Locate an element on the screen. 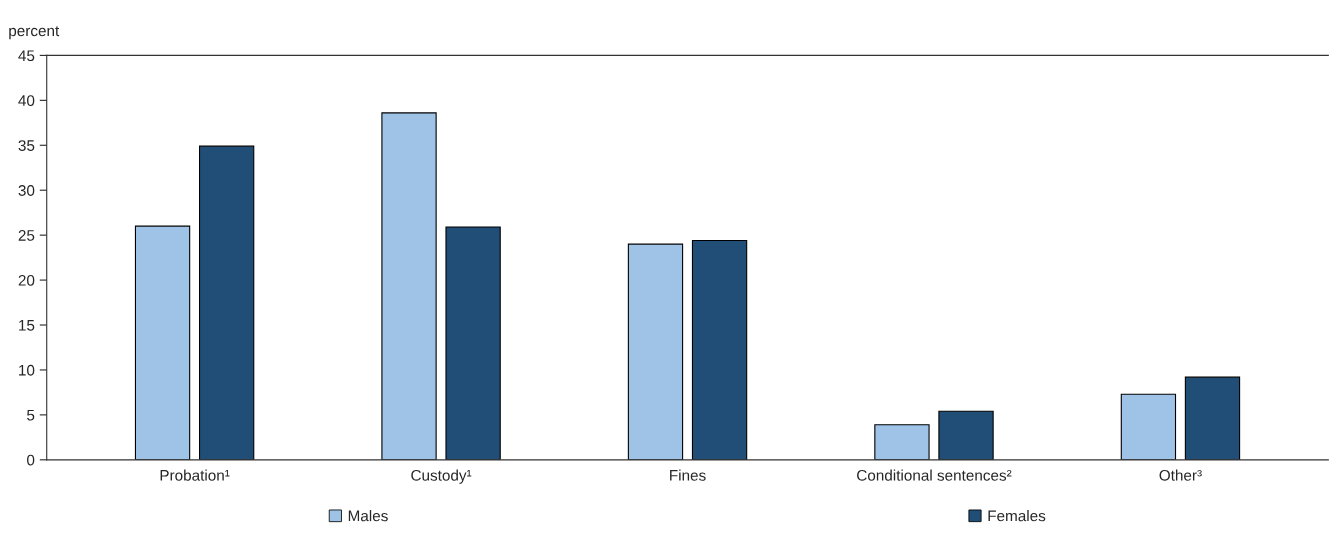  y-tick-label: 40 is located at coordinates (26, 101).